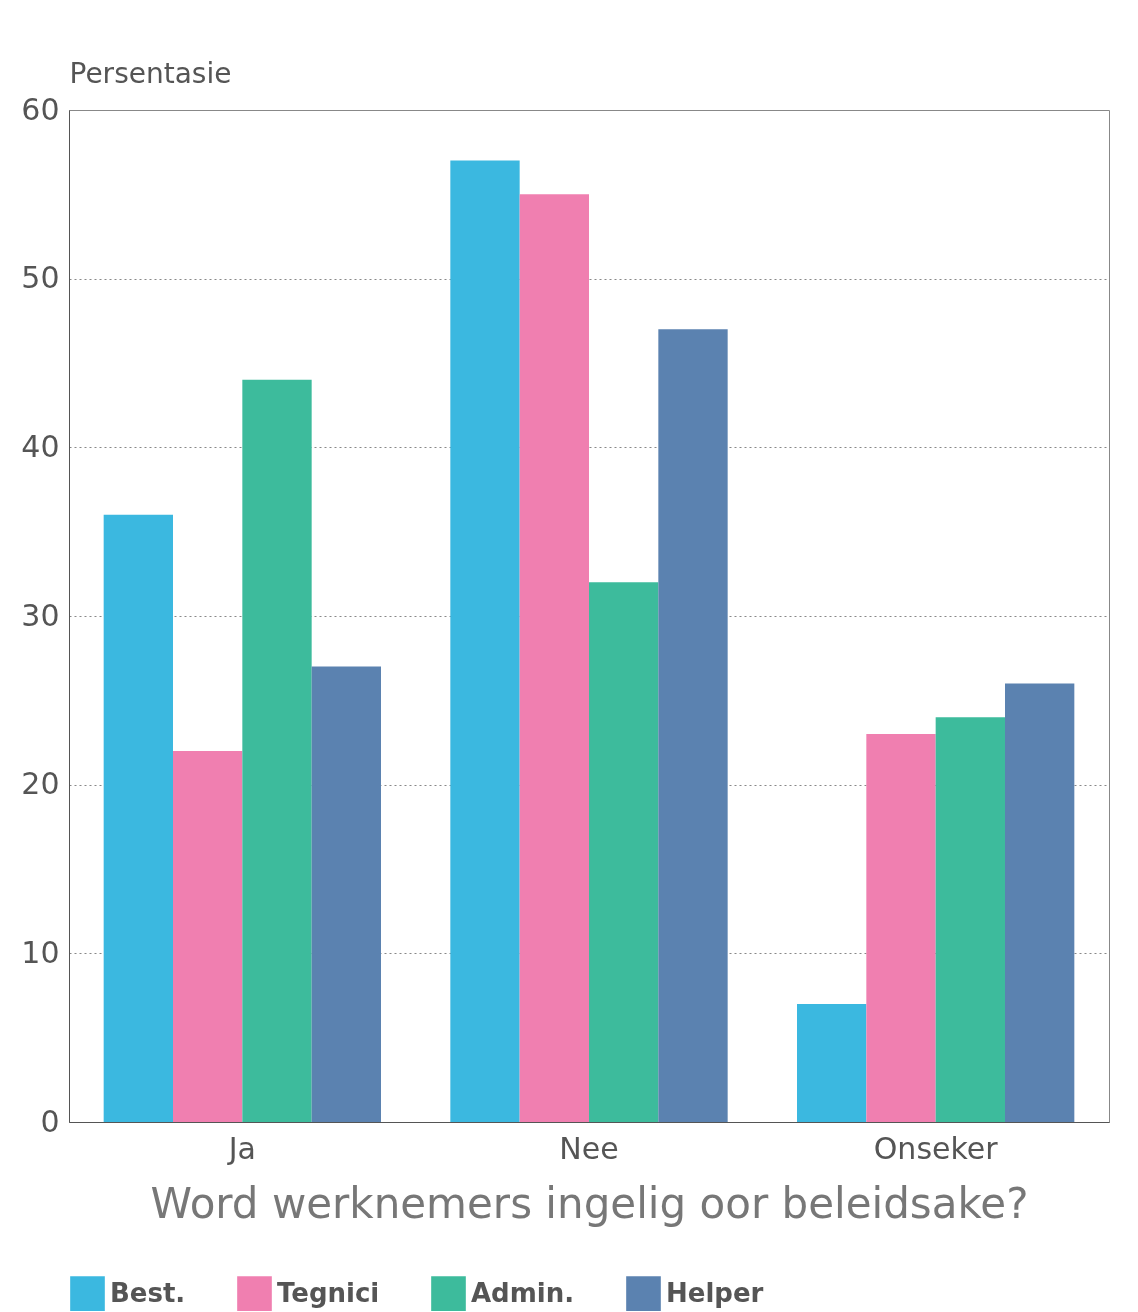  I want to click on legend-label: Best., so click(148, 1292).